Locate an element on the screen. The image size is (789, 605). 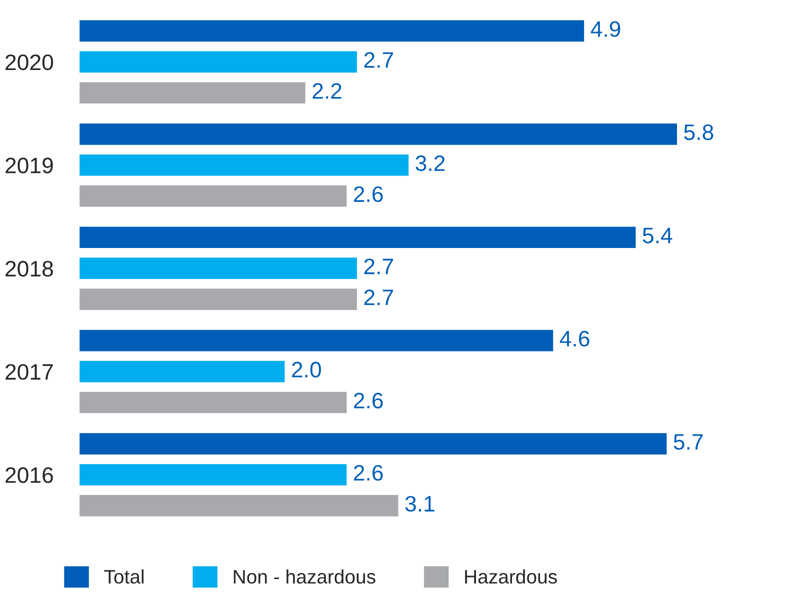
data-label: 4.9 is located at coordinates (605, 29).